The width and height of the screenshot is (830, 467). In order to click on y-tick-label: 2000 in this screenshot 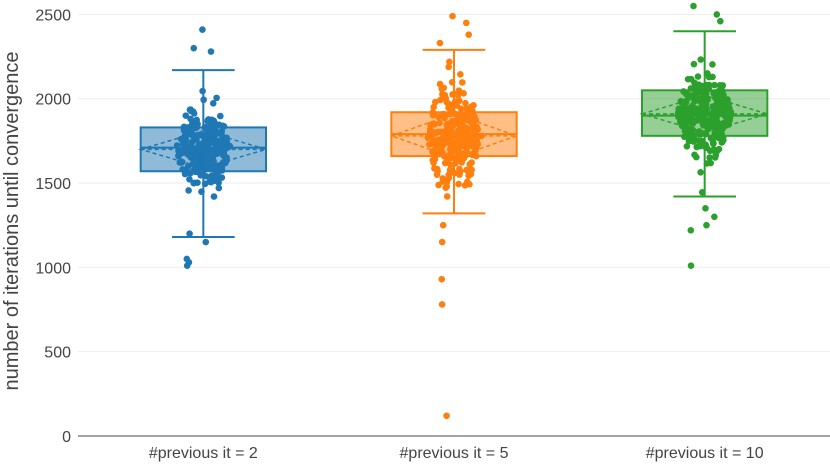, I will do `click(53, 100)`.